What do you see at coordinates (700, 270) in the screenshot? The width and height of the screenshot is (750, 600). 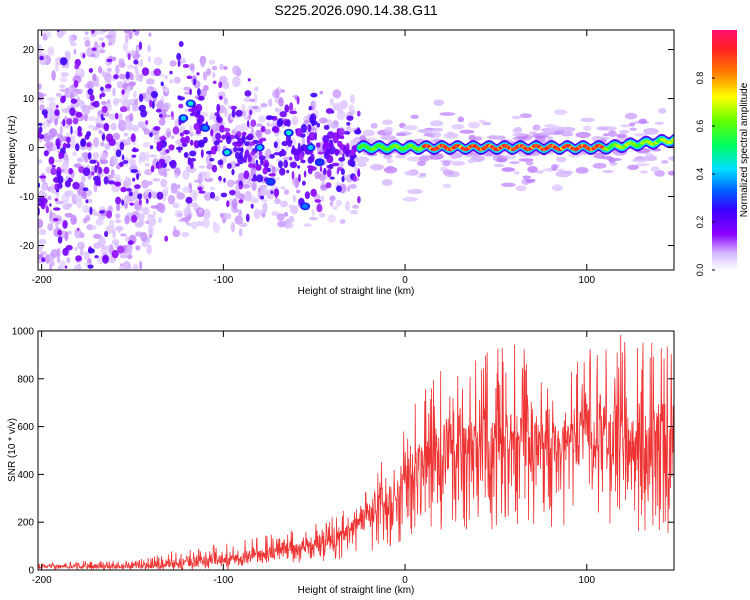 I see `colorbar-tick-label: 0.0` at bounding box center [700, 270].